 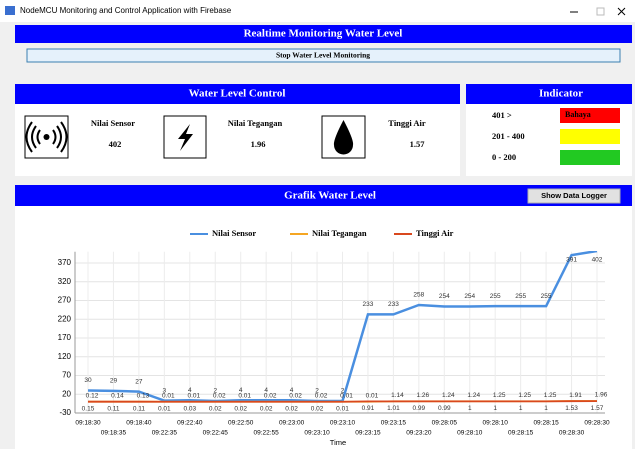 I want to click on x-tick-label: 09:23:00, so click(x=292, y=423).